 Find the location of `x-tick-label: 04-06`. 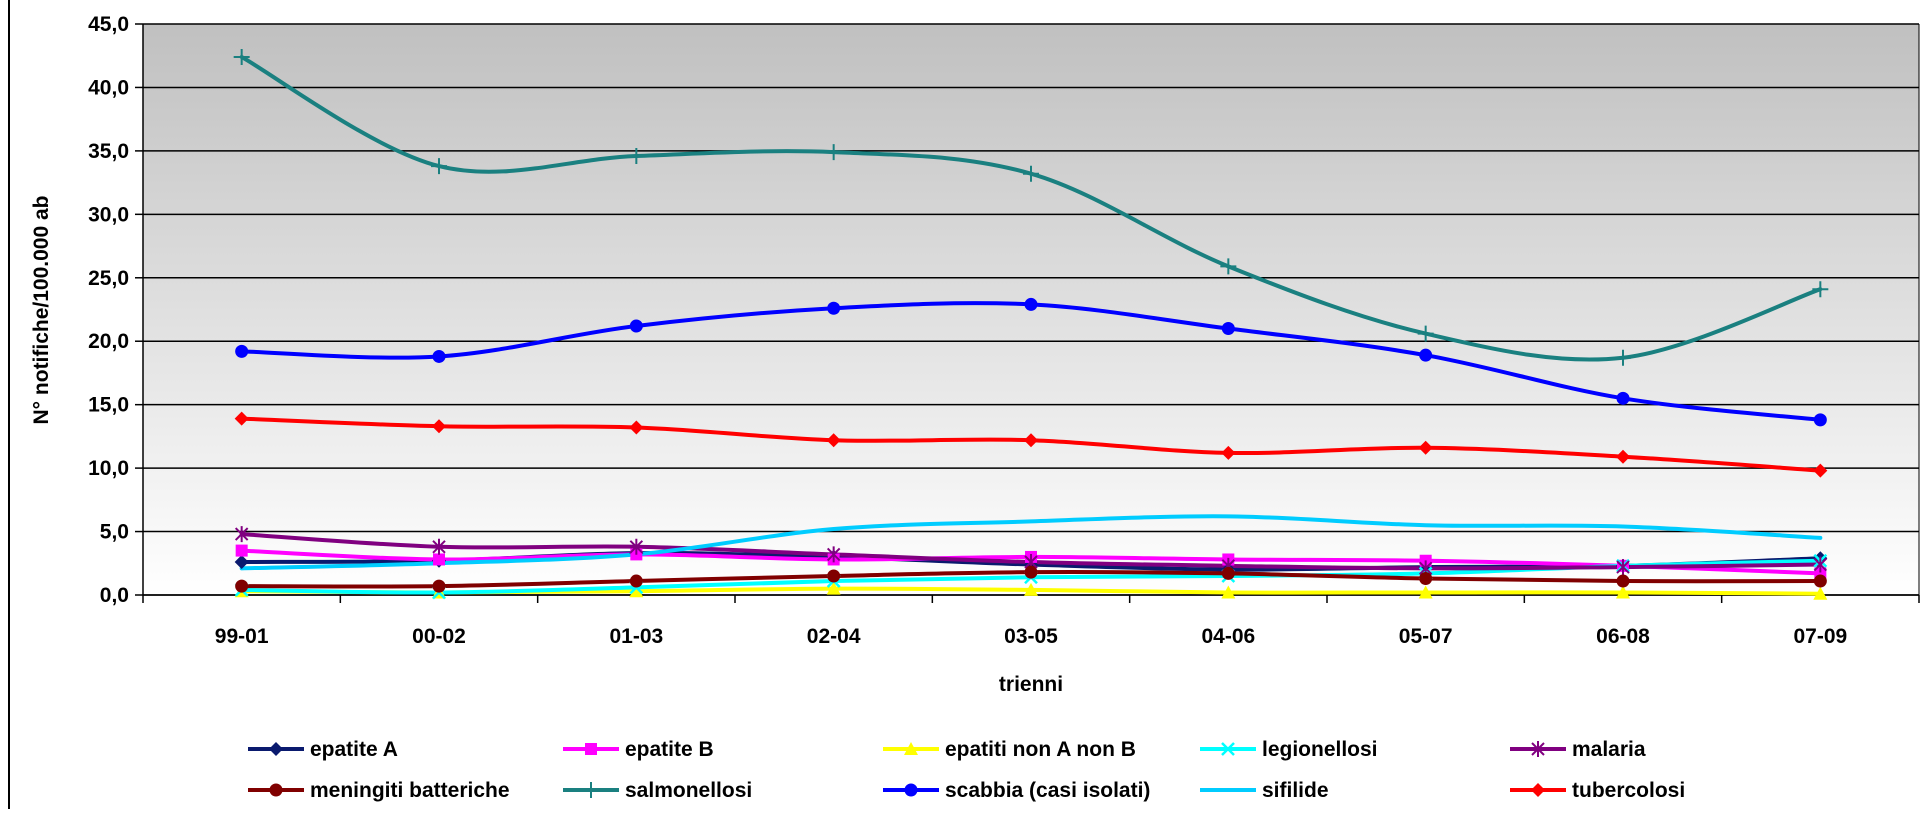

x-tick-label: 04-06 is located at coordinates (1228, 636).